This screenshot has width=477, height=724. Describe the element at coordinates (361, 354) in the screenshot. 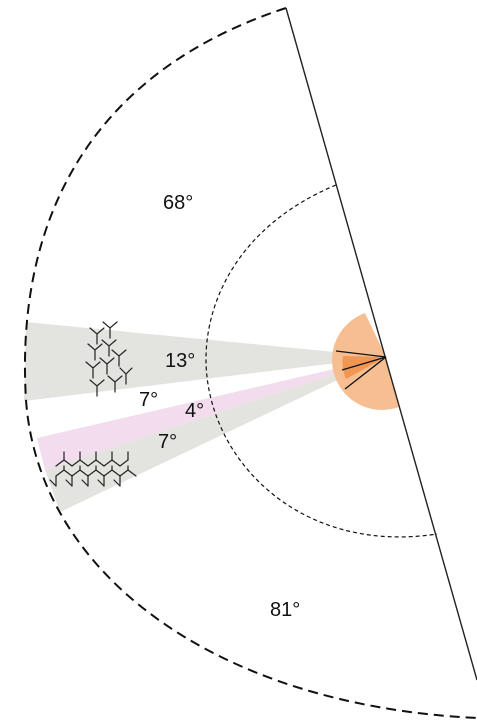

I see `ray-upper` at that location.